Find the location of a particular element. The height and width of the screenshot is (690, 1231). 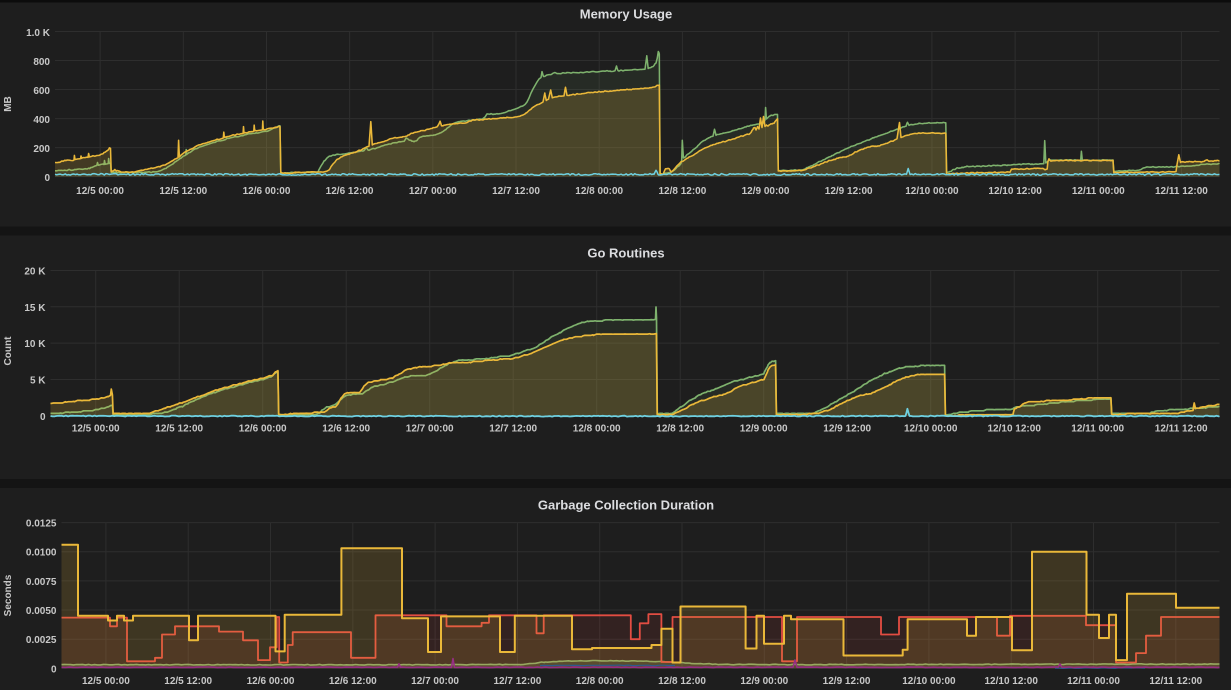

svg-text: 400 is located at coordinates (41, 120).